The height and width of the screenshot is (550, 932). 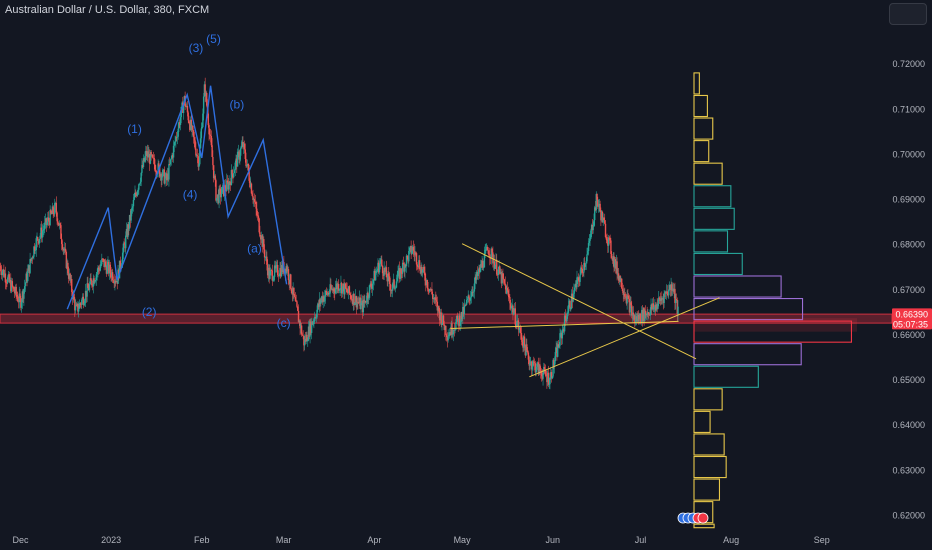 I want to click on wave-path, so click(x=177, y=197).